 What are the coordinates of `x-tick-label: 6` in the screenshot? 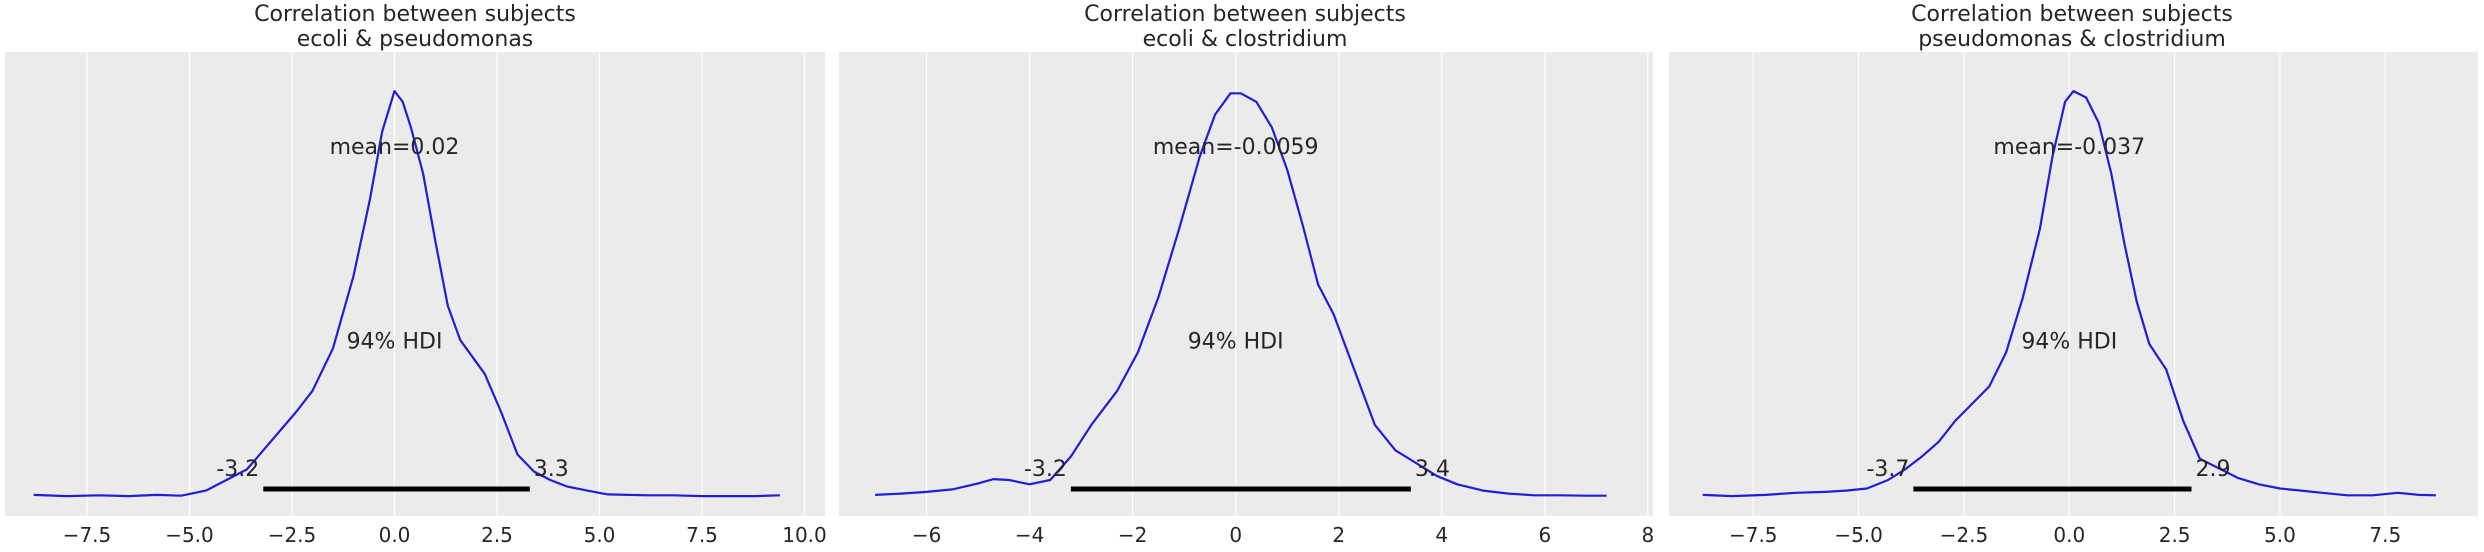 It's located at (1544, 535).